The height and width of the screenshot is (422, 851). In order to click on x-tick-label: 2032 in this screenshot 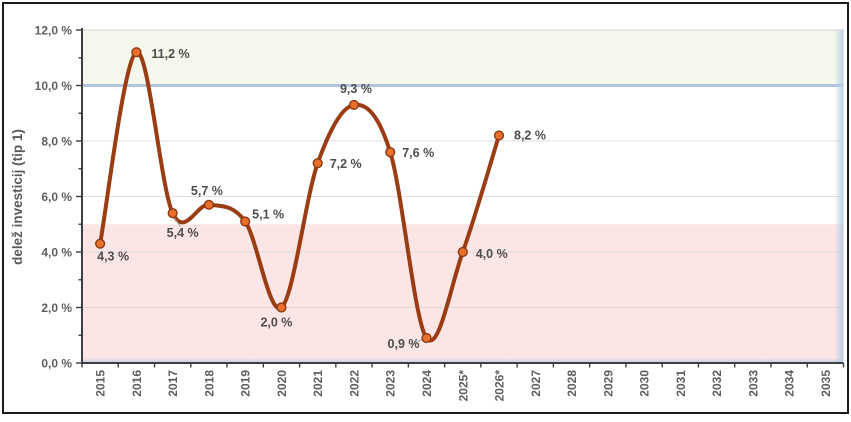, I will do `click(717, 383)`.